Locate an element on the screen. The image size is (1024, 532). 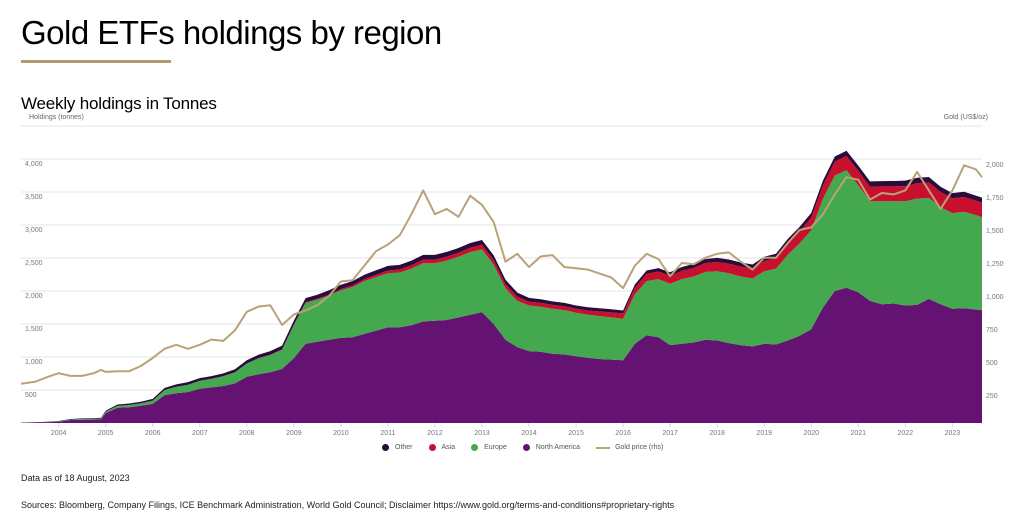
y-tick-label: 1,000 is located at coordinates (34, 362).